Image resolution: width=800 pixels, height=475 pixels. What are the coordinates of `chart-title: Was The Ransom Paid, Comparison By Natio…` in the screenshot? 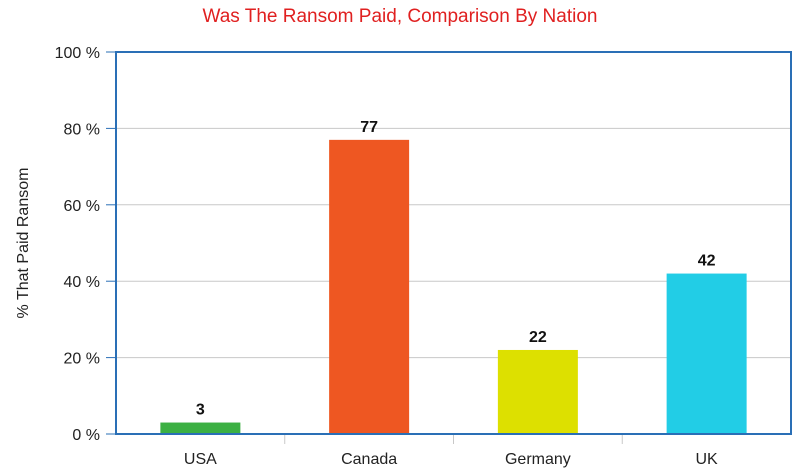 It's located at (400, 16).